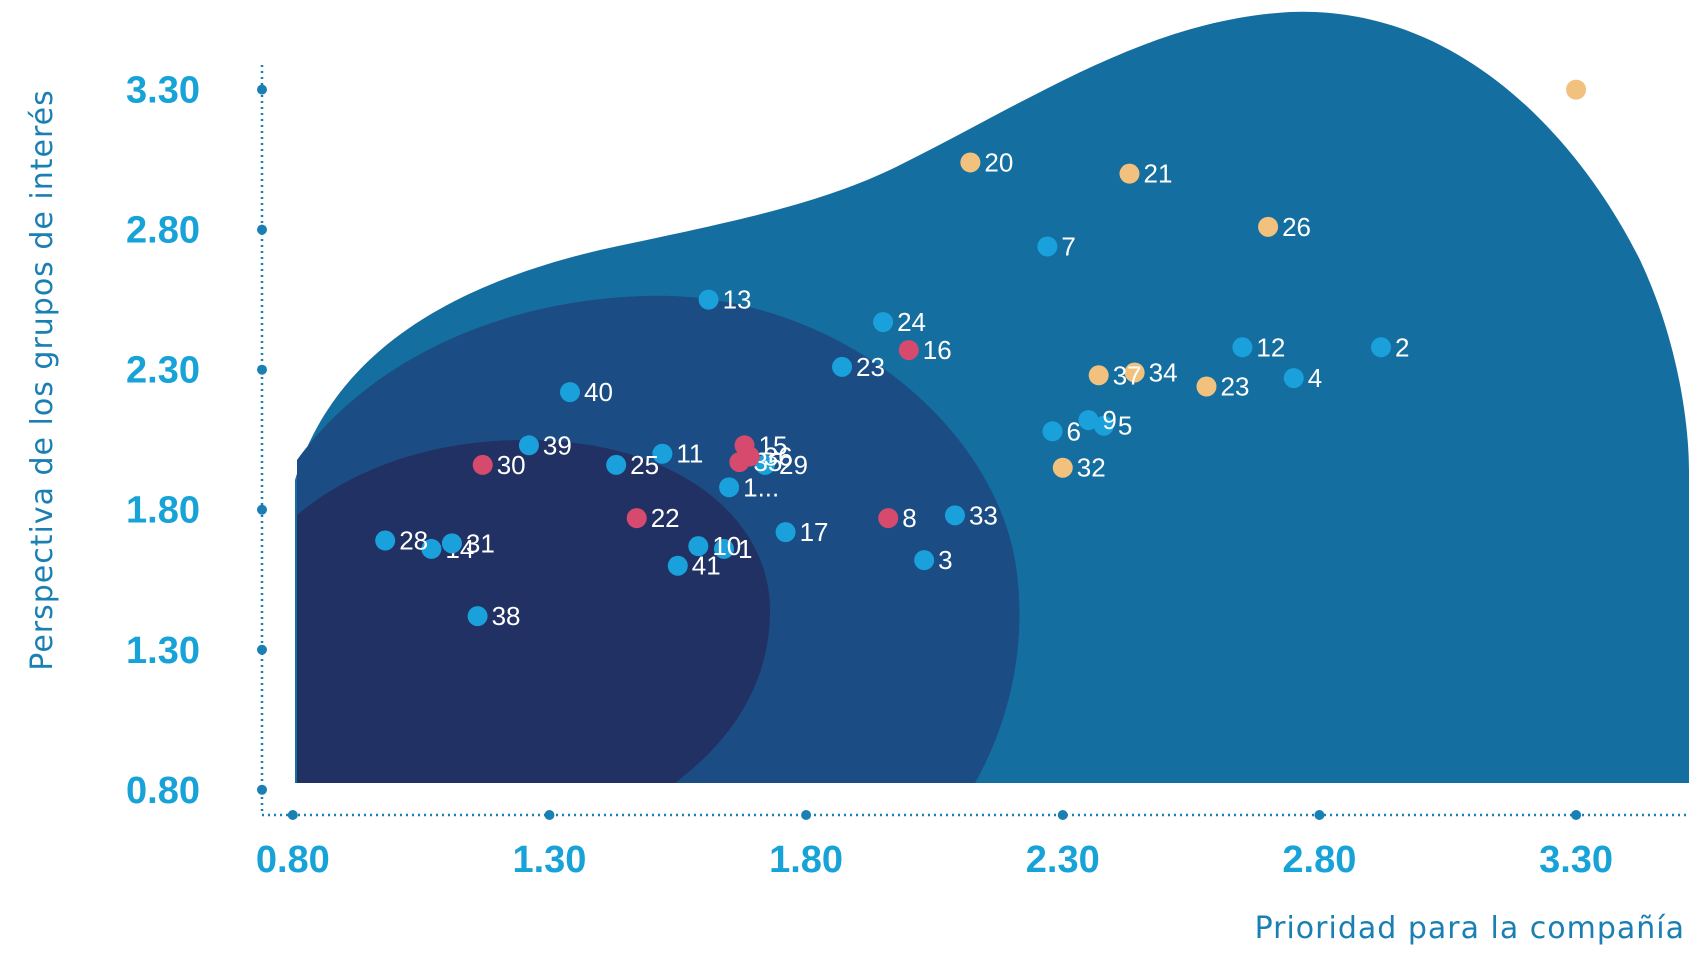  What do you see at coordinates (480, 543) in the screenshot?
I see `data-point-label: 31` at bounding box center [480, 543].